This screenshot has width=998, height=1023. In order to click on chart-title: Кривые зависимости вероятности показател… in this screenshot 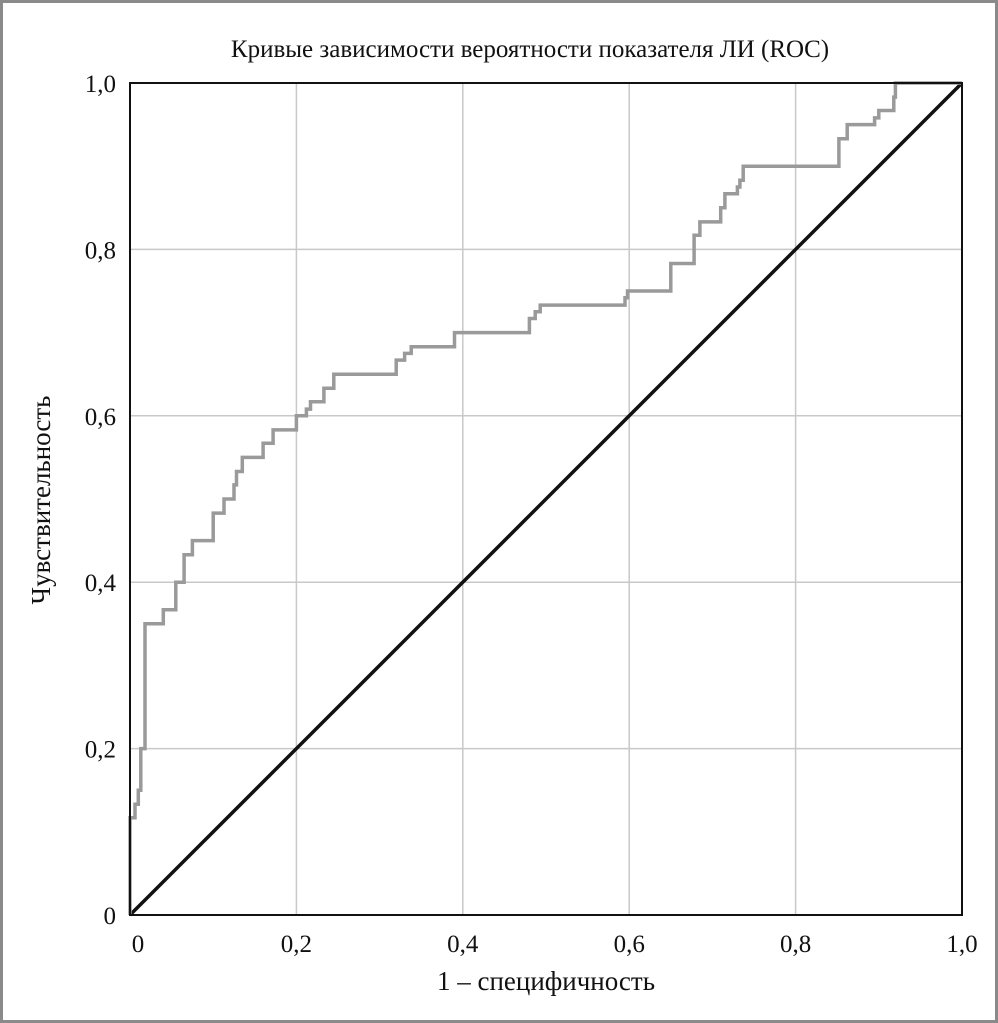, I will do `click(530, 49)`.